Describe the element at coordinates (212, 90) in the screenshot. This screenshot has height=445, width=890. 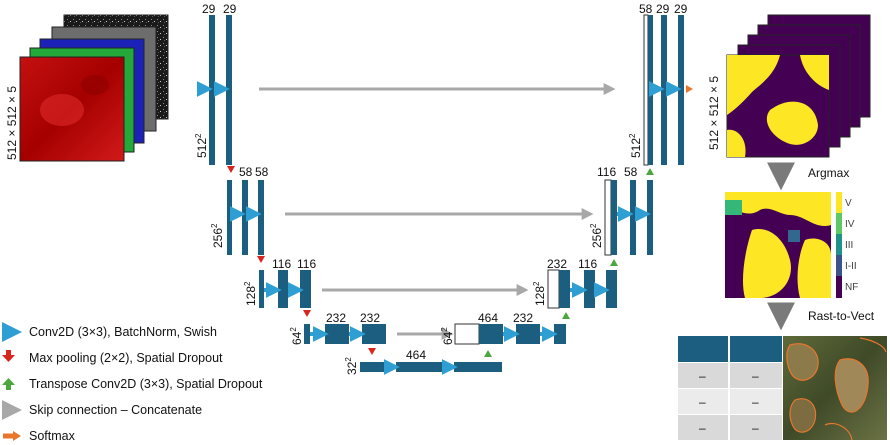
I see `enc1-block-a` at that location.